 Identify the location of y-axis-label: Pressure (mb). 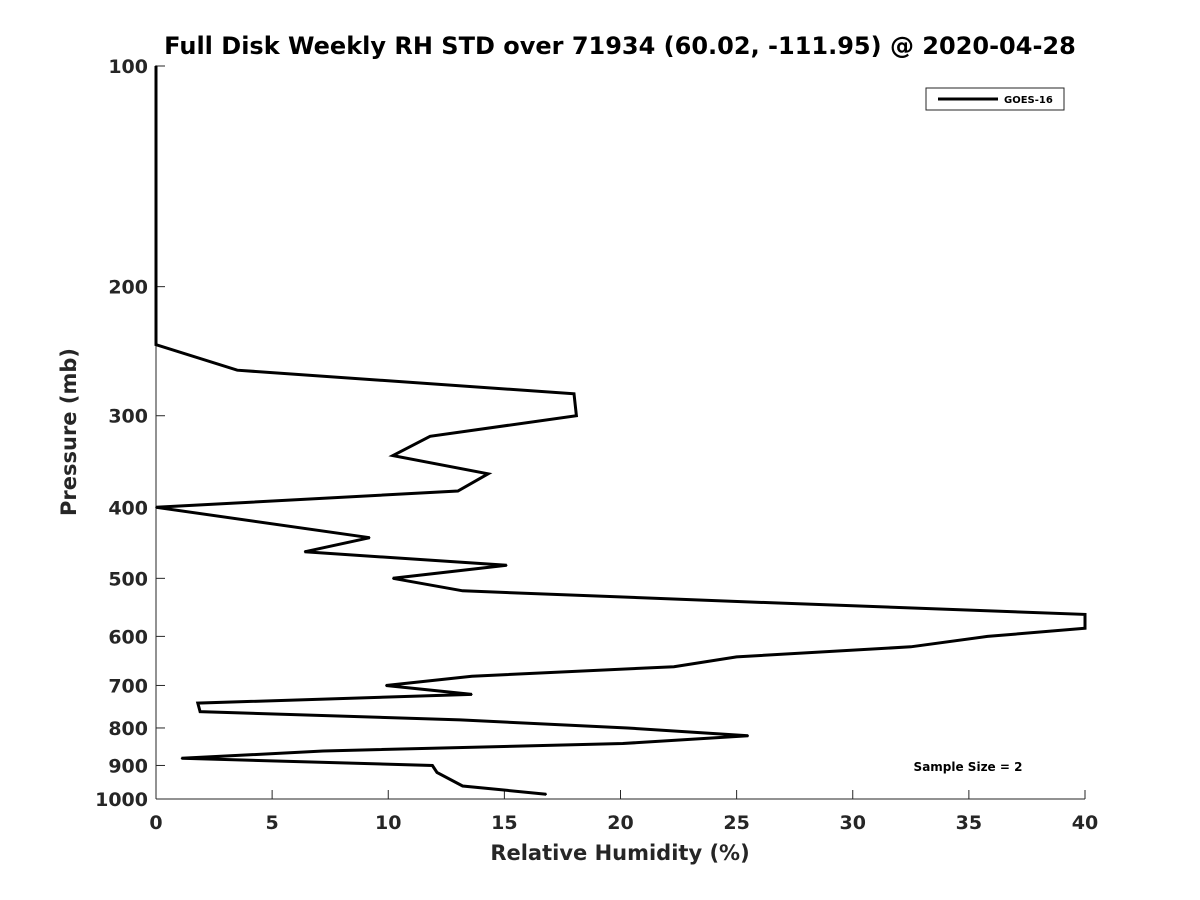
(69, 432).